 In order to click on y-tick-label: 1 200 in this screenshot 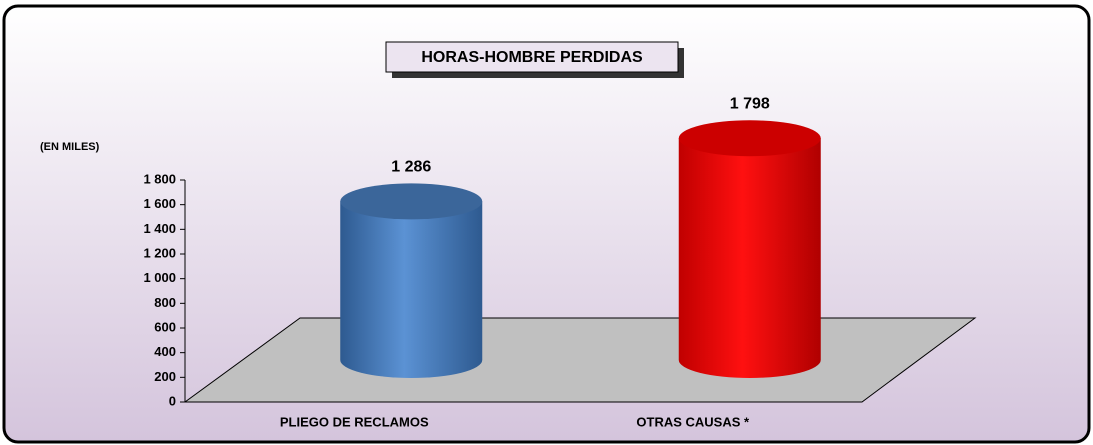, I will do `click(159, 252)`.